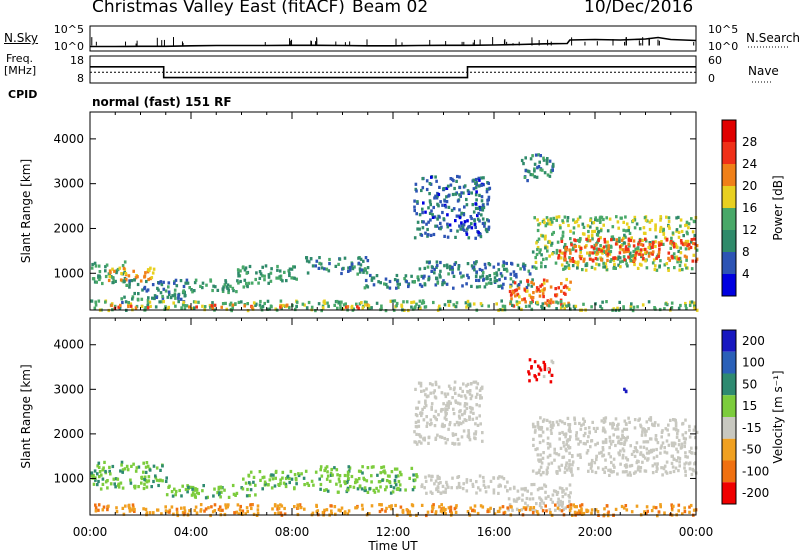 Image resolution: width=800 pixels, height=554 pixels. Describe the element at coordinates (729, 471) in the screenshot. I see `velocity-colorbar-segment` at that location.